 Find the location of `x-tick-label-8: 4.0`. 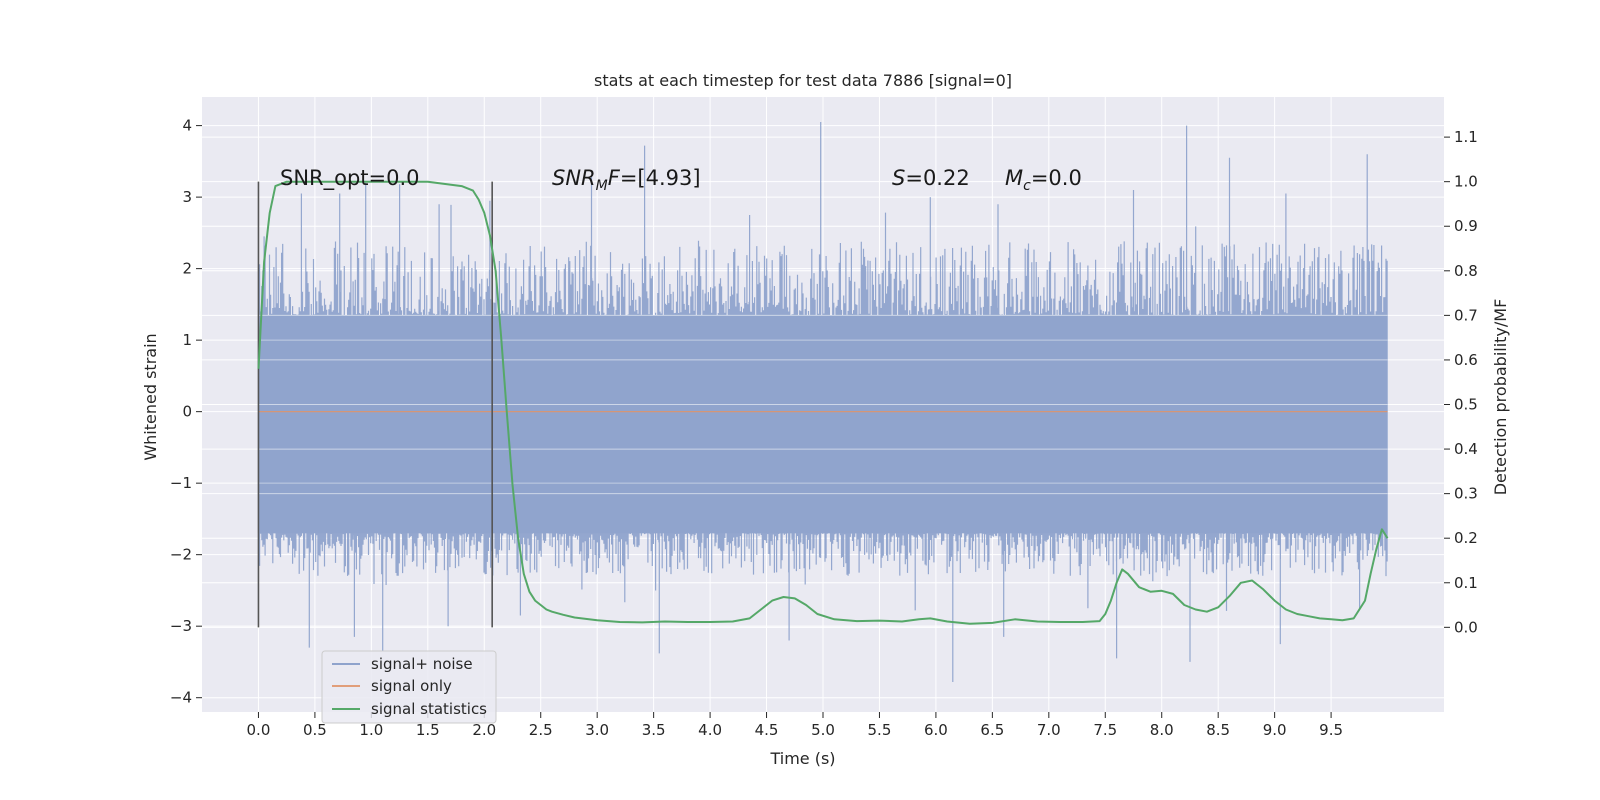

x-tick-label-8: 4.0 is located at coordinates (710, 730).